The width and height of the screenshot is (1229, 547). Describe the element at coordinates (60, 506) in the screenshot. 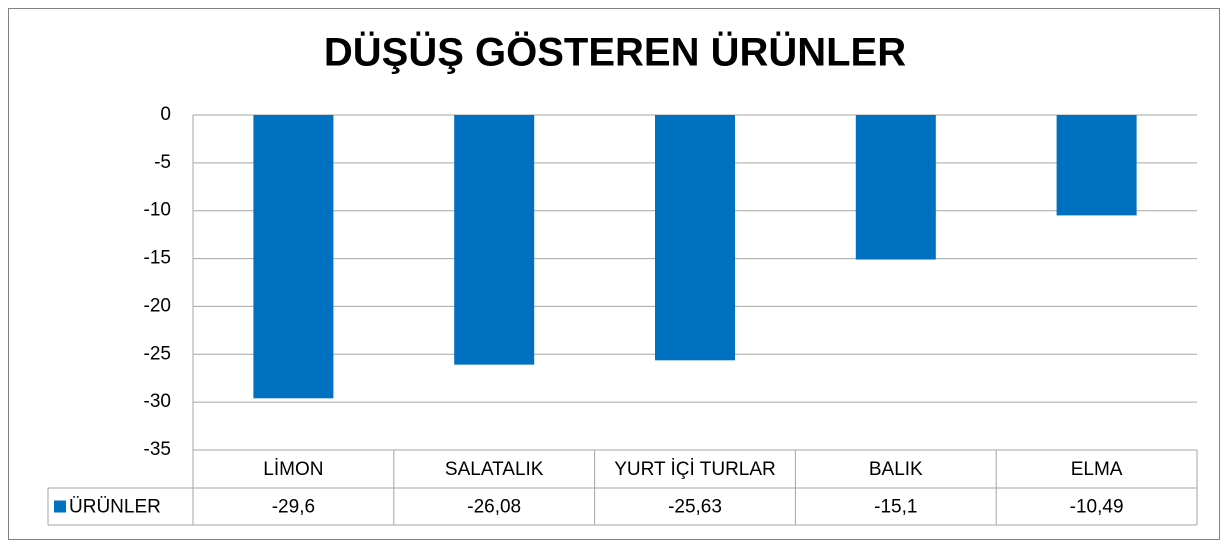

I see `legend-swatch` at that location.